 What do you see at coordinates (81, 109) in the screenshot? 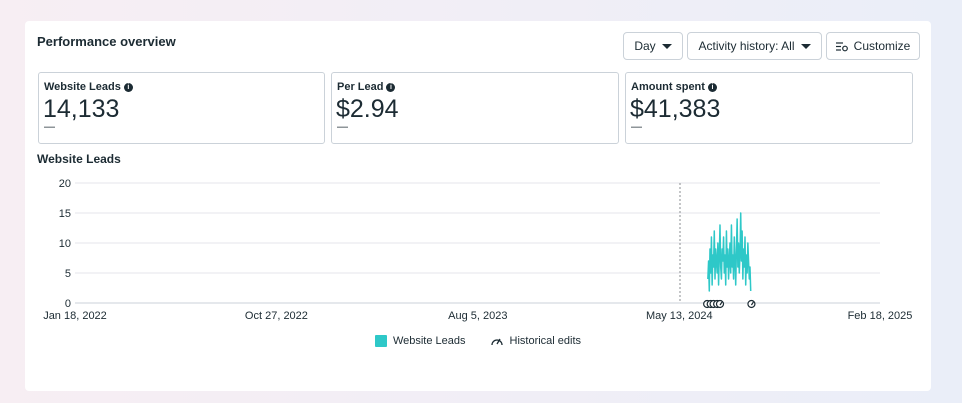
I see `metric-value: 14,133` at bounding box center [81, 109].